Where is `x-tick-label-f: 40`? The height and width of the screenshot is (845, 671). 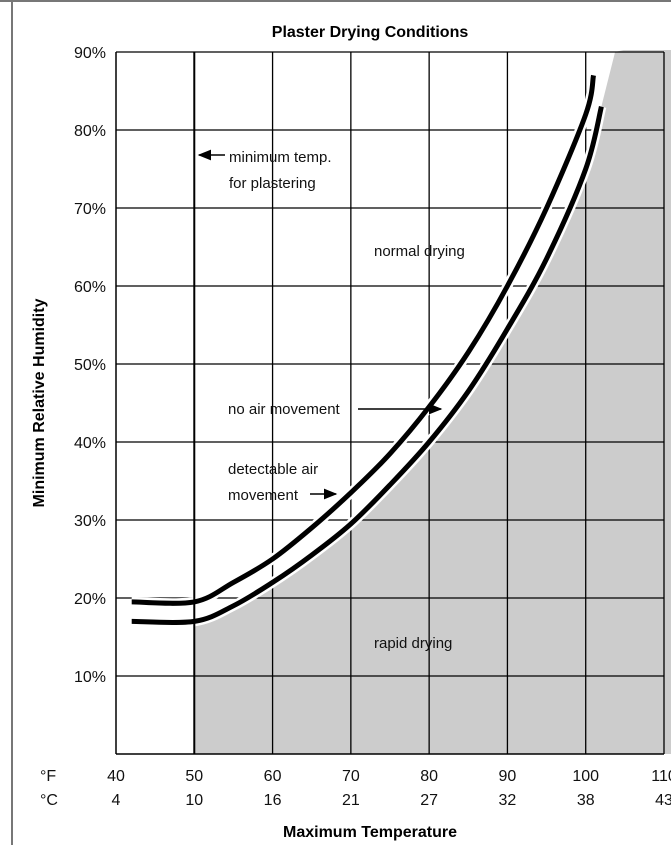 x-tick-label-f: 40 is located at coordinates (116, 776).